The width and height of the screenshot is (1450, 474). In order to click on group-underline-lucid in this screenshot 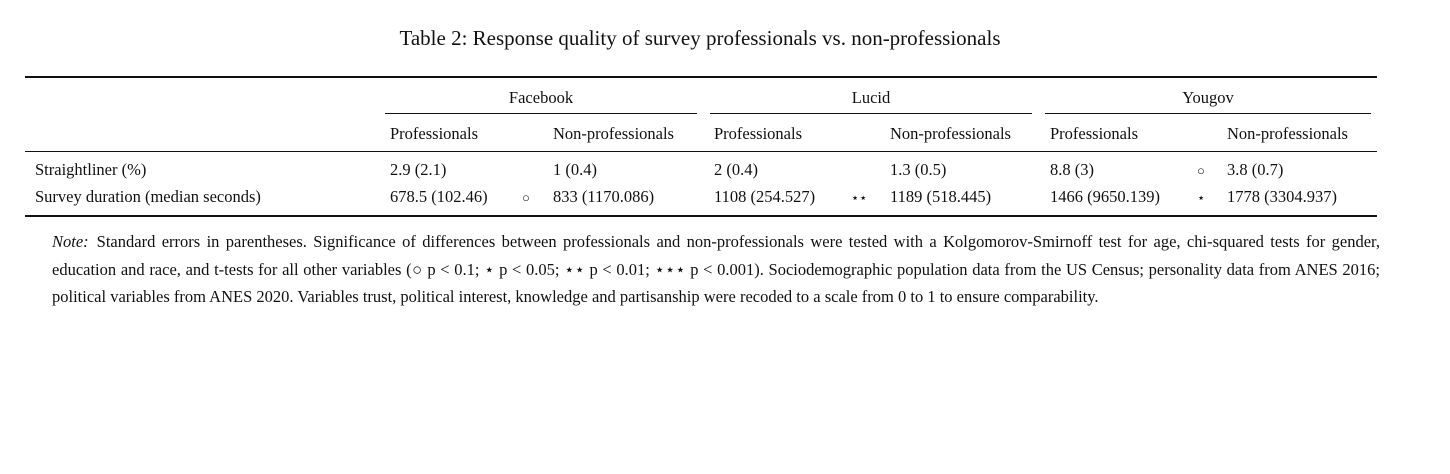, I will do `click(871, 113)`.